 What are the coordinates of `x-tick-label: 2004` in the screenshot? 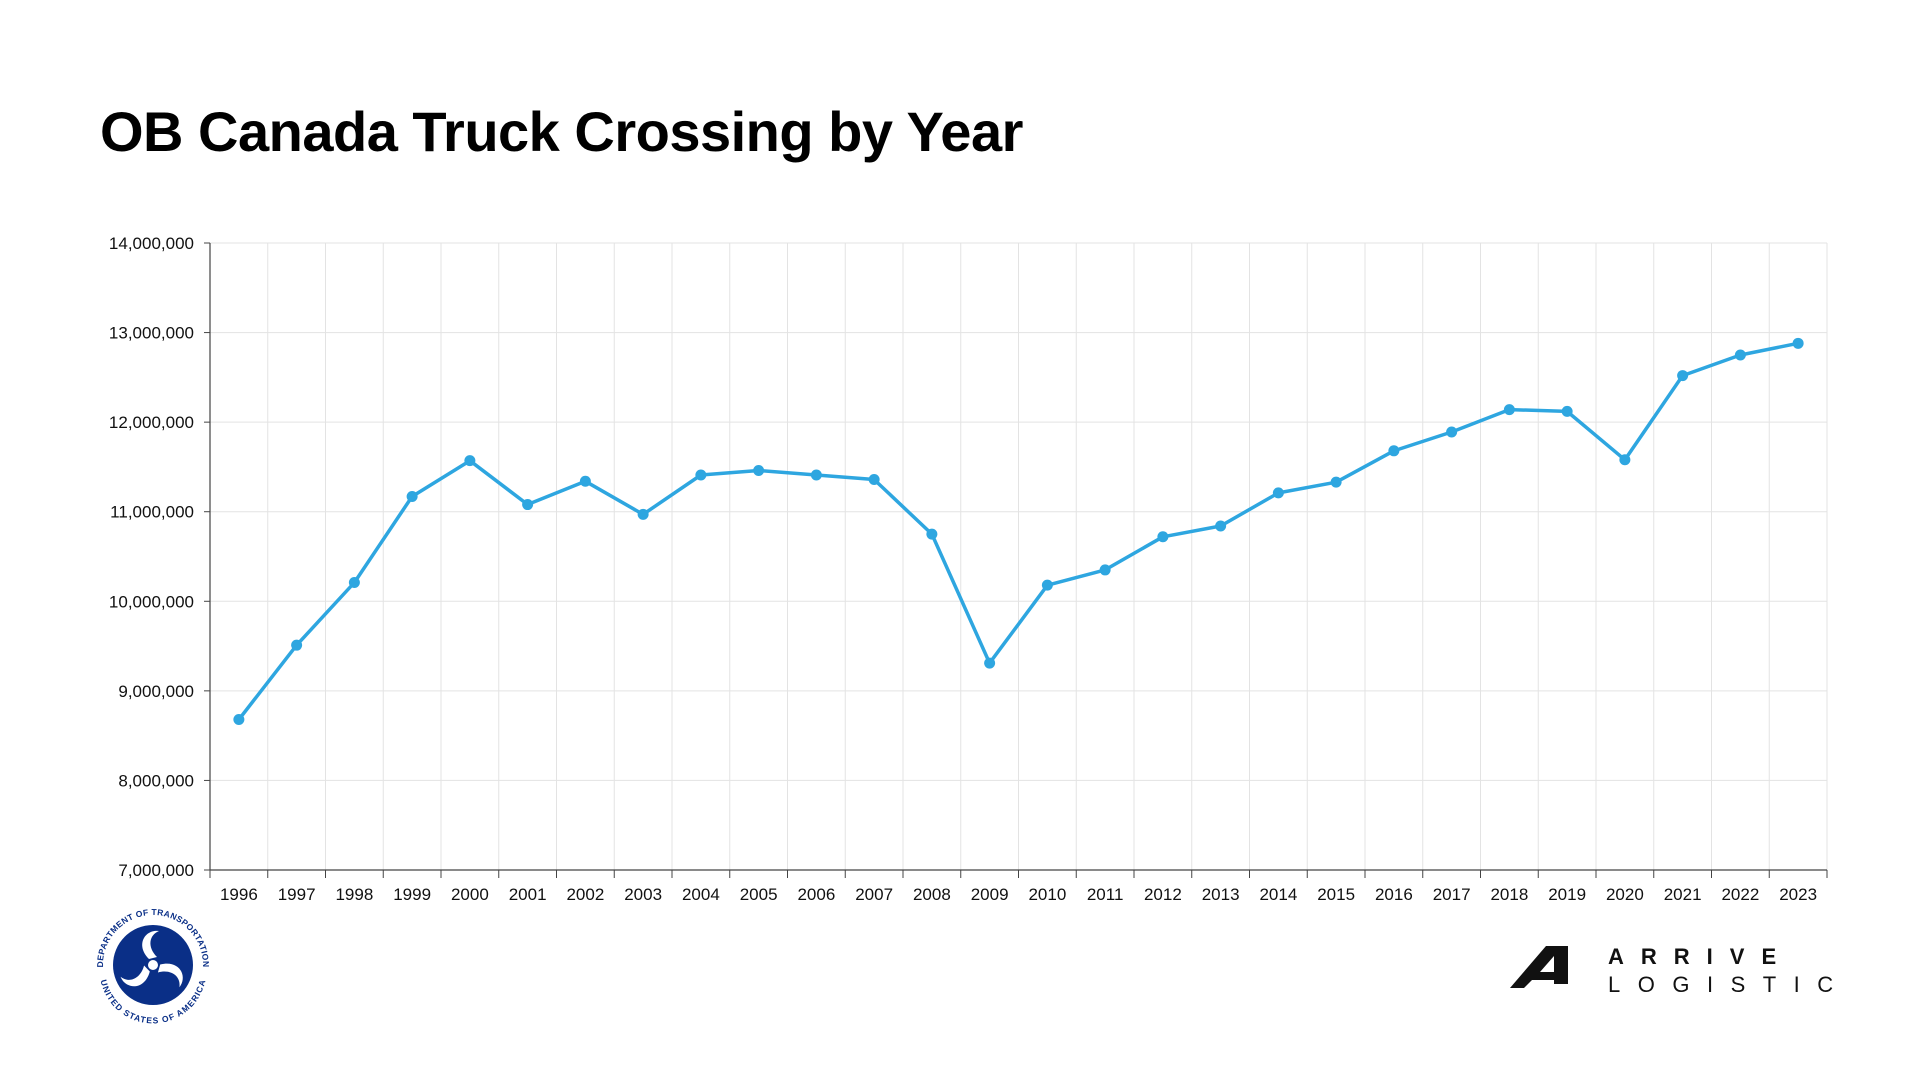 It's located at (701, 894).